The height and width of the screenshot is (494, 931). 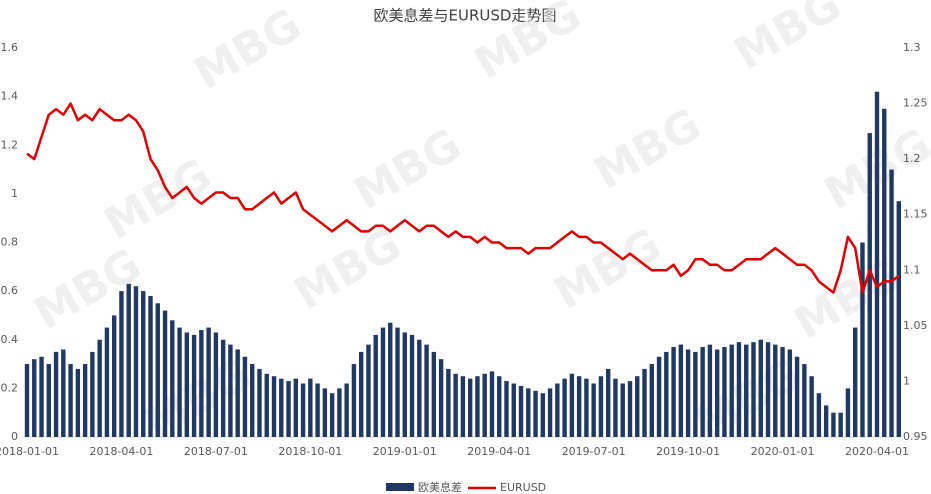 What do you see at coordinates (499, 451) in the screenshot?
I see `x-tick-label: 2019-04-01` at bounding box center [499, 451].